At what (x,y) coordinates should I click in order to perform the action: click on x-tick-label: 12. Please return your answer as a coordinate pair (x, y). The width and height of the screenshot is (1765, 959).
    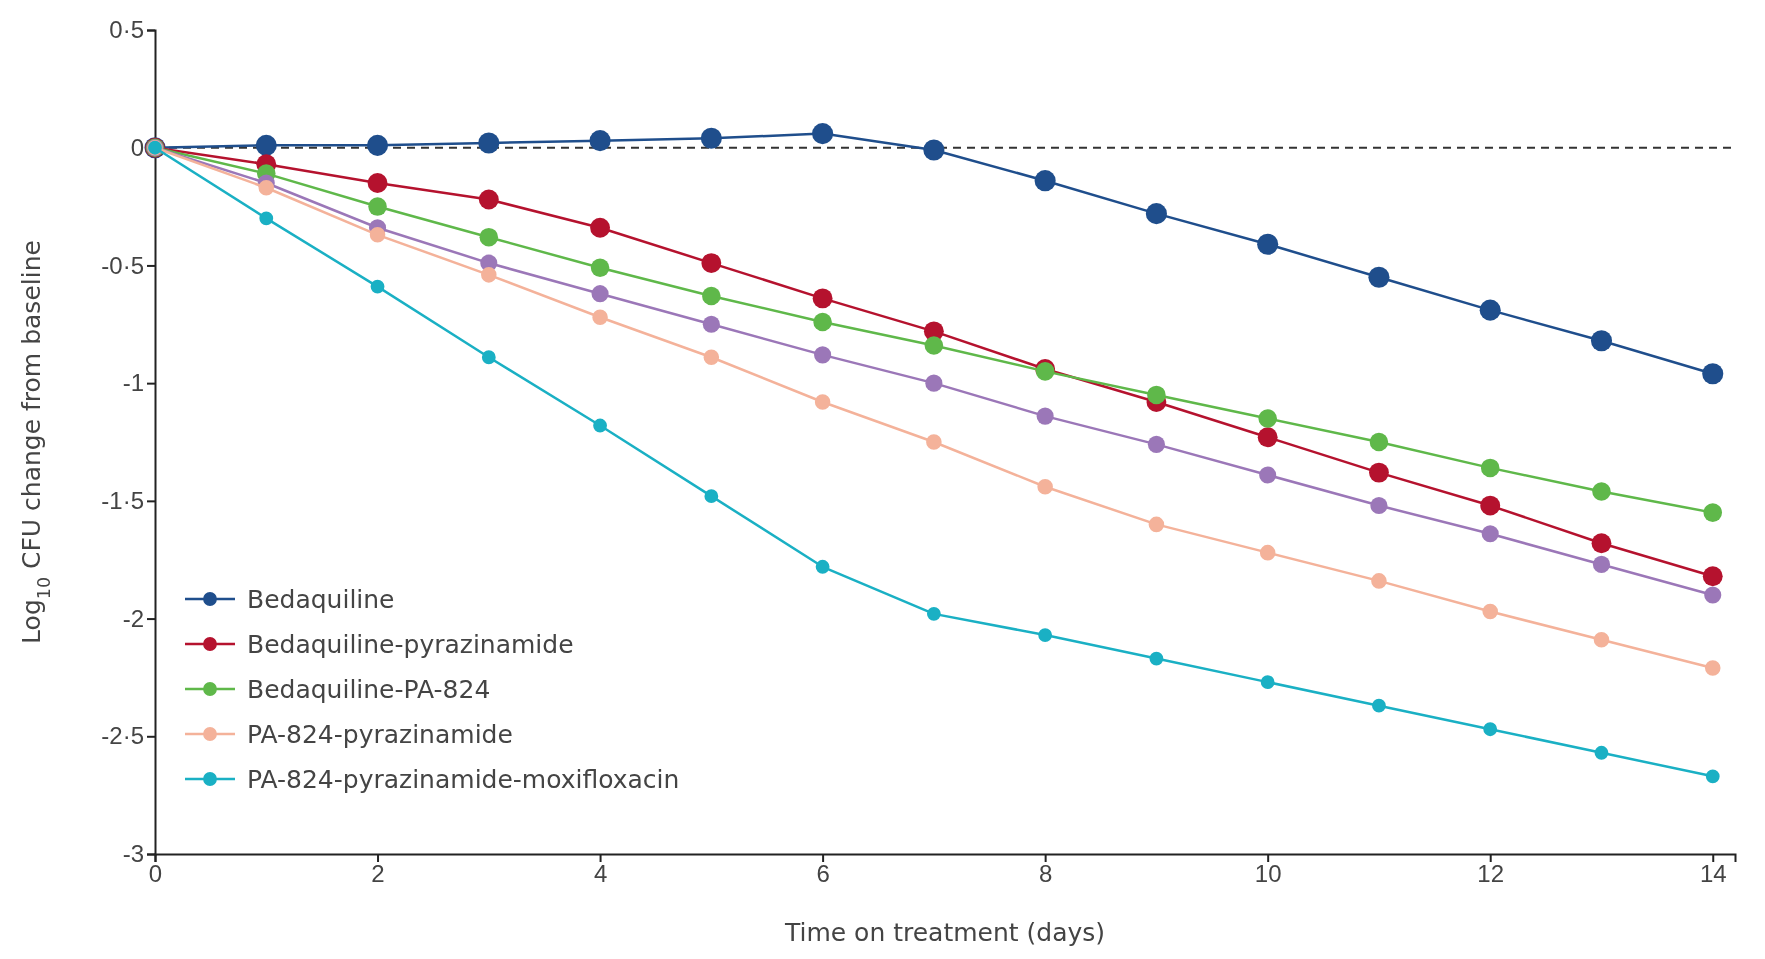
    Looking at the image, I should click on (1491, 874).